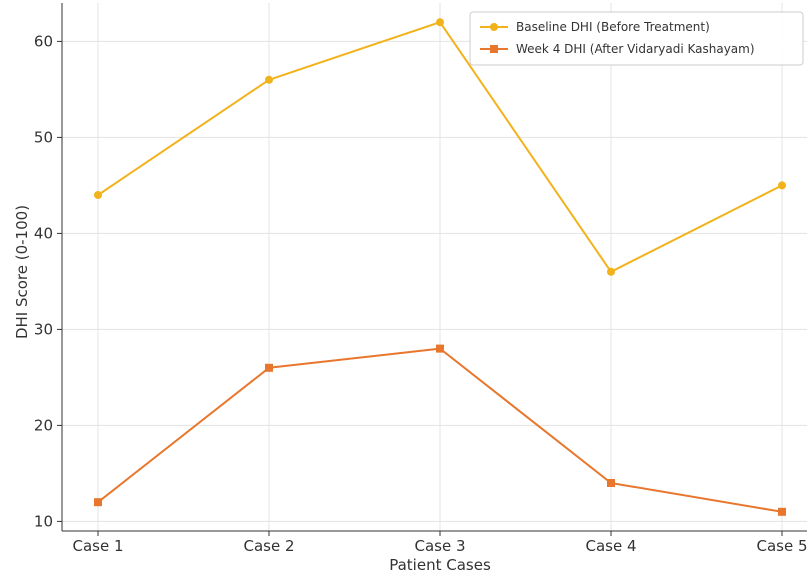  I want to click on x-ticks: Case 1 Case 2 Case 3 Case 4 Case 5, so click(439, 543).